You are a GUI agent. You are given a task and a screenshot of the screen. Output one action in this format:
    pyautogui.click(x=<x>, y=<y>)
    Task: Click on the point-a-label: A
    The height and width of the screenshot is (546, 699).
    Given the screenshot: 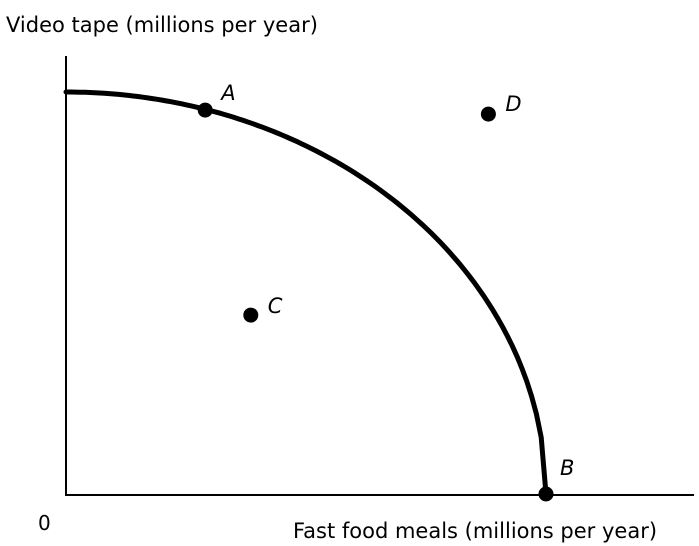 What is the action you would take?
    pyautogui.click(x=227, y=93)
    